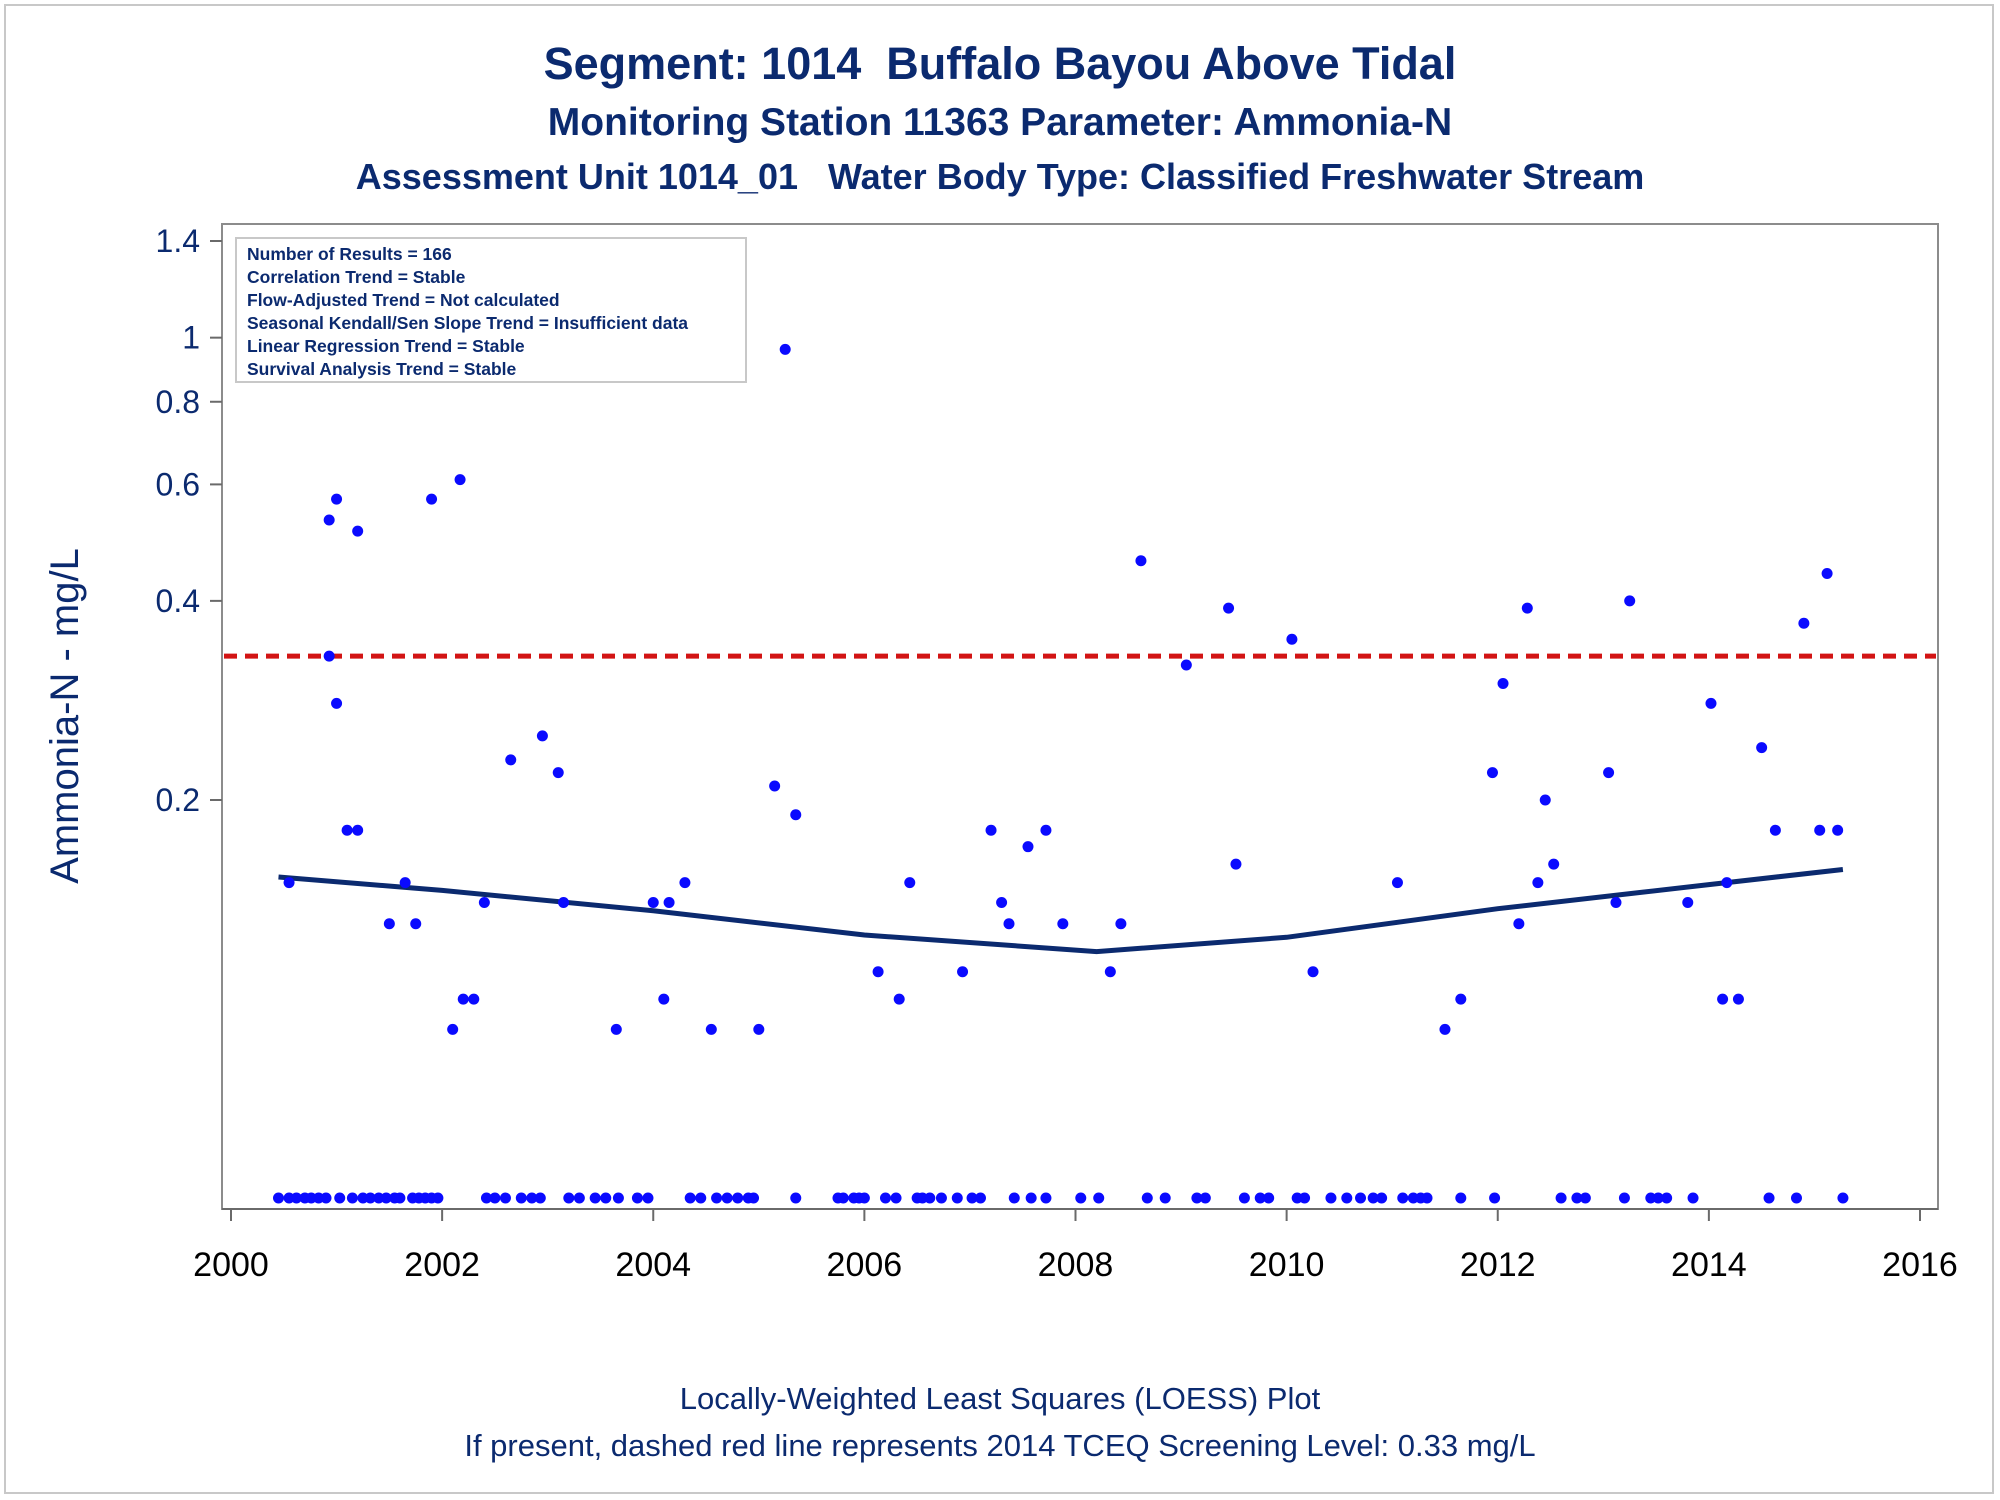  Describe the element at coordinates (653, 1265) in the screenshot. I see `x-tick-label: 2004` at that location.